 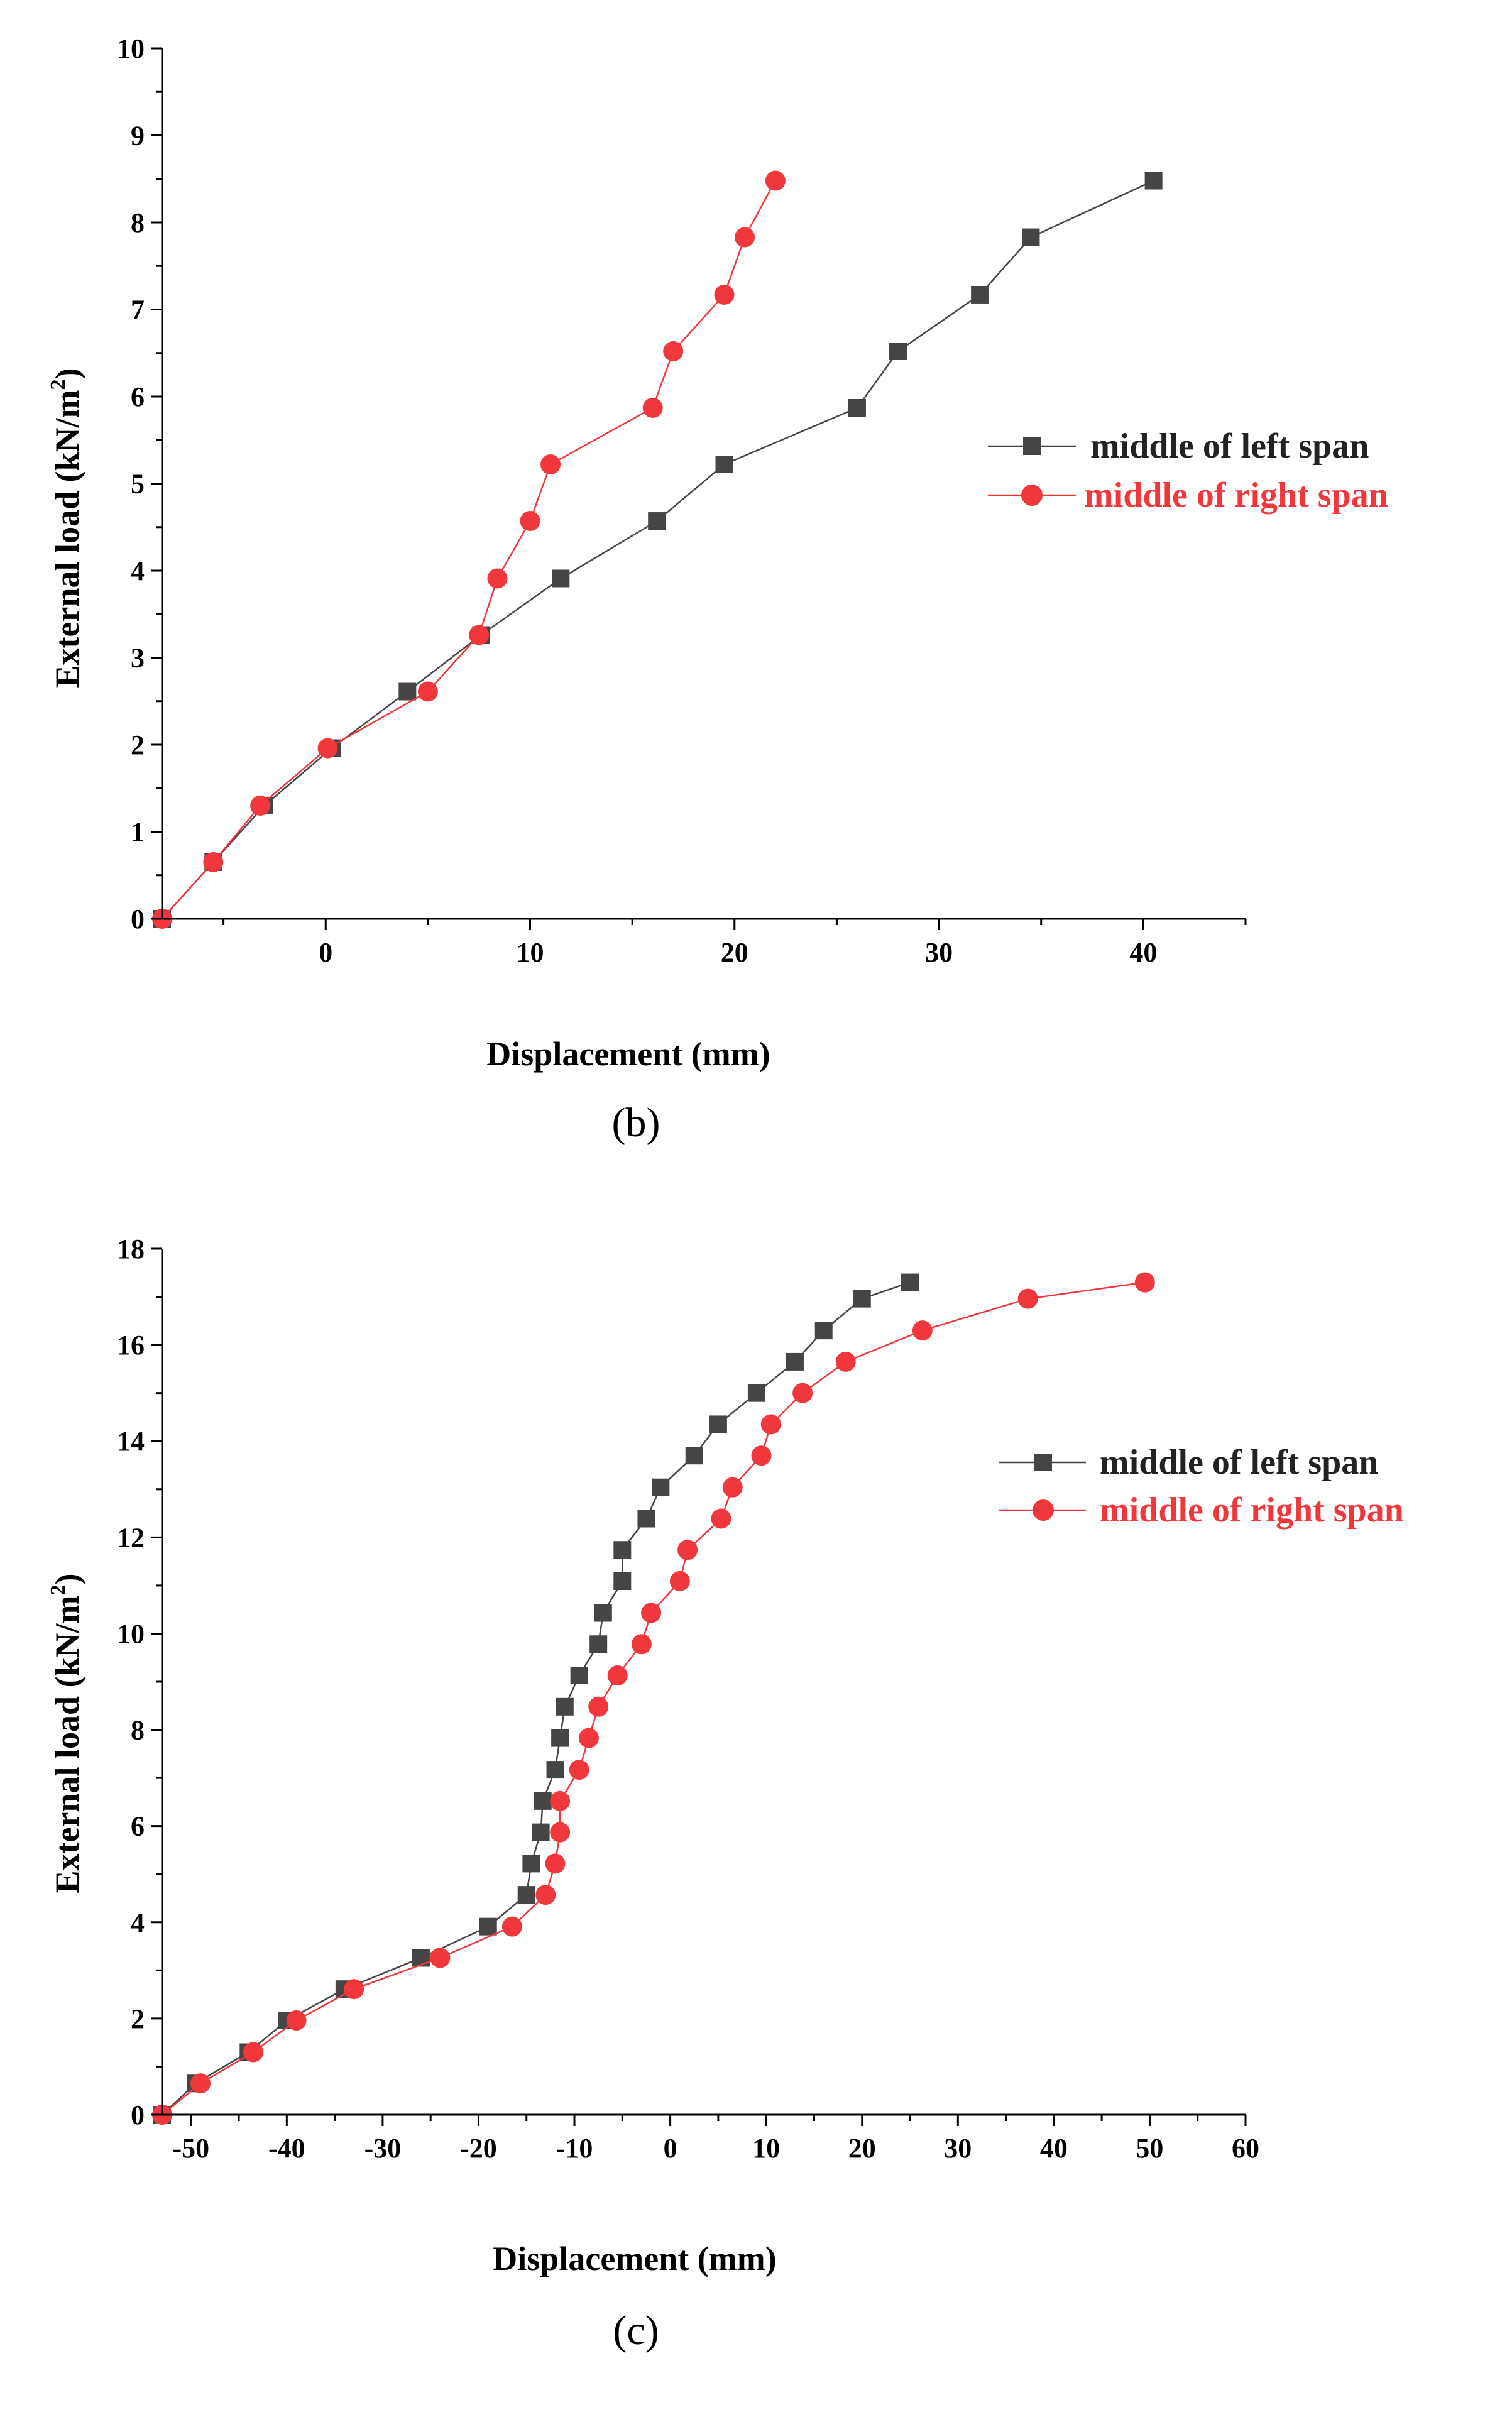 I want to click on chart-b-y-tick-label: 1, so click(x=138, y=832).